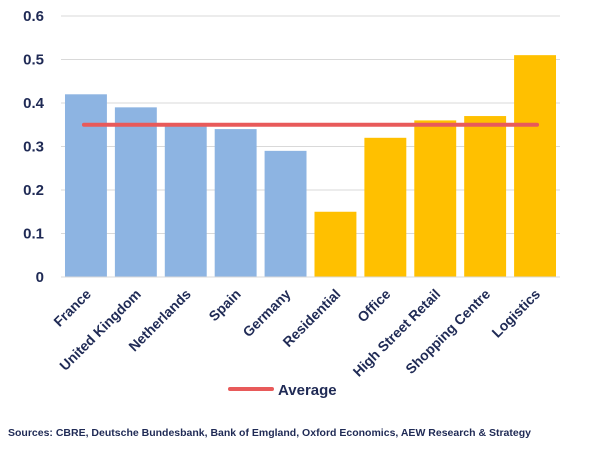  What do you see at coordinates (33, 60) in the screenshot?
I see `y-tick-label: 0.5` at bounding box center [33, 60].